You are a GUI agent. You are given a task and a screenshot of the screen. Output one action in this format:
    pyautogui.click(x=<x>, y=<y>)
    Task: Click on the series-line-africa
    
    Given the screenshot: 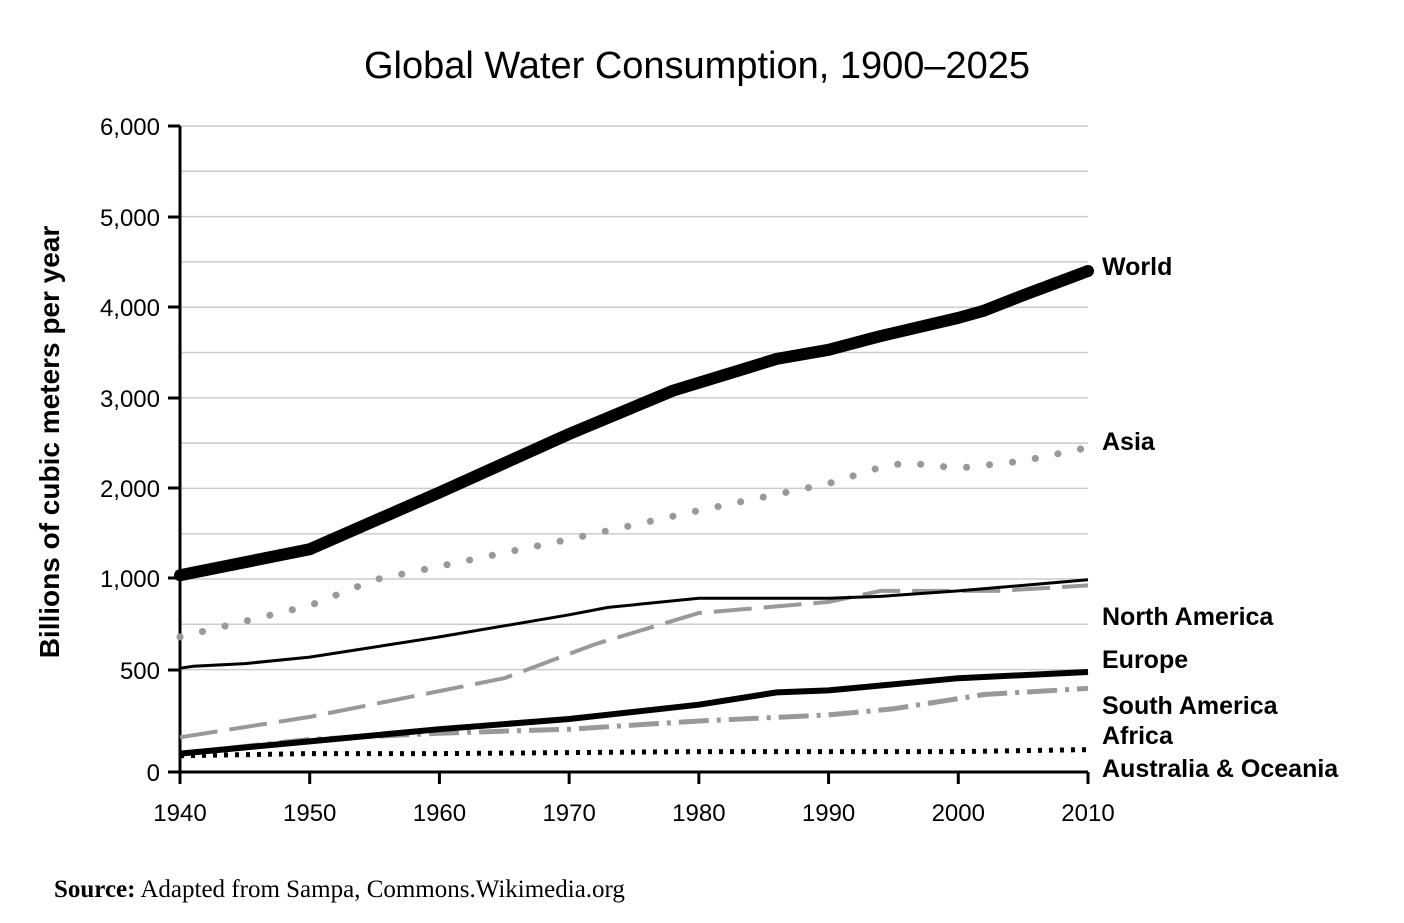 What is the action you would take?
    pyautogui.click(x=634, y=721)
    